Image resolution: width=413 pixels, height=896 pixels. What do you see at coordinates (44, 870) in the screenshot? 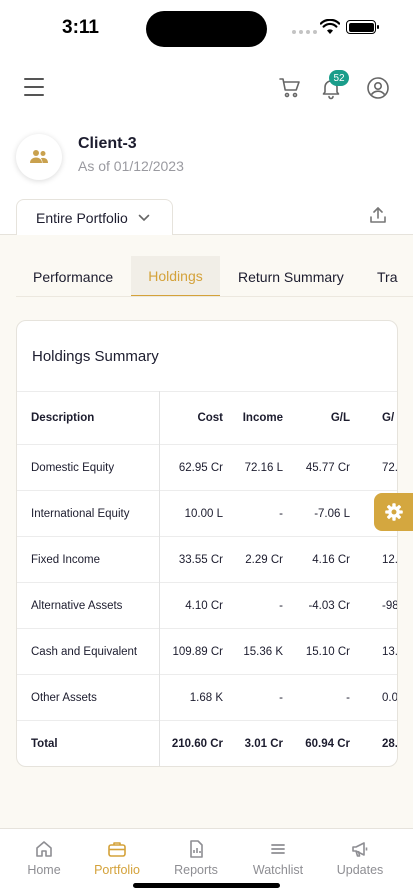
I see `nav-home-label: Home` at bounding box center [44, 870].